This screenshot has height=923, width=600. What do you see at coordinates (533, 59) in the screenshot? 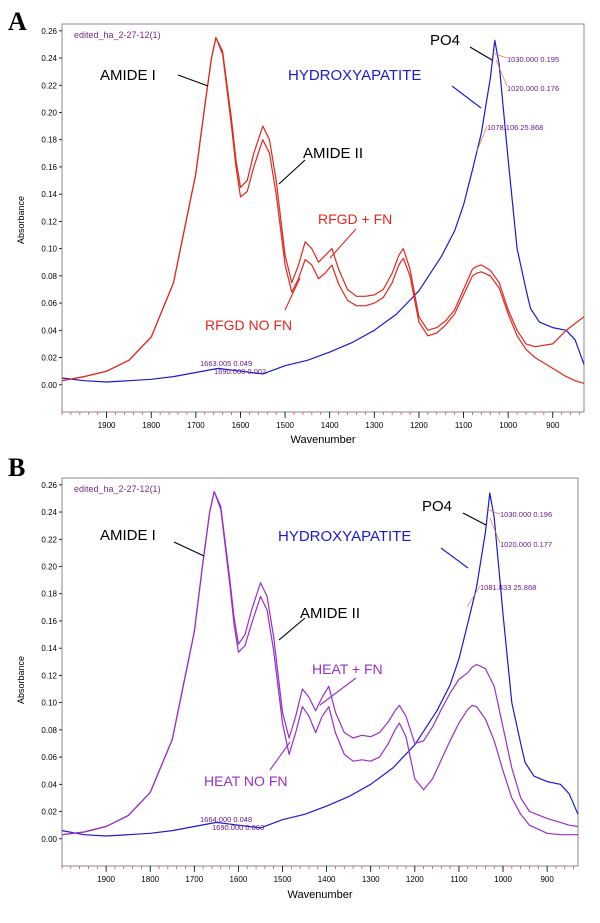
I see `cursor-label: 1030.000 0.195` at bounding box center [533, 59].